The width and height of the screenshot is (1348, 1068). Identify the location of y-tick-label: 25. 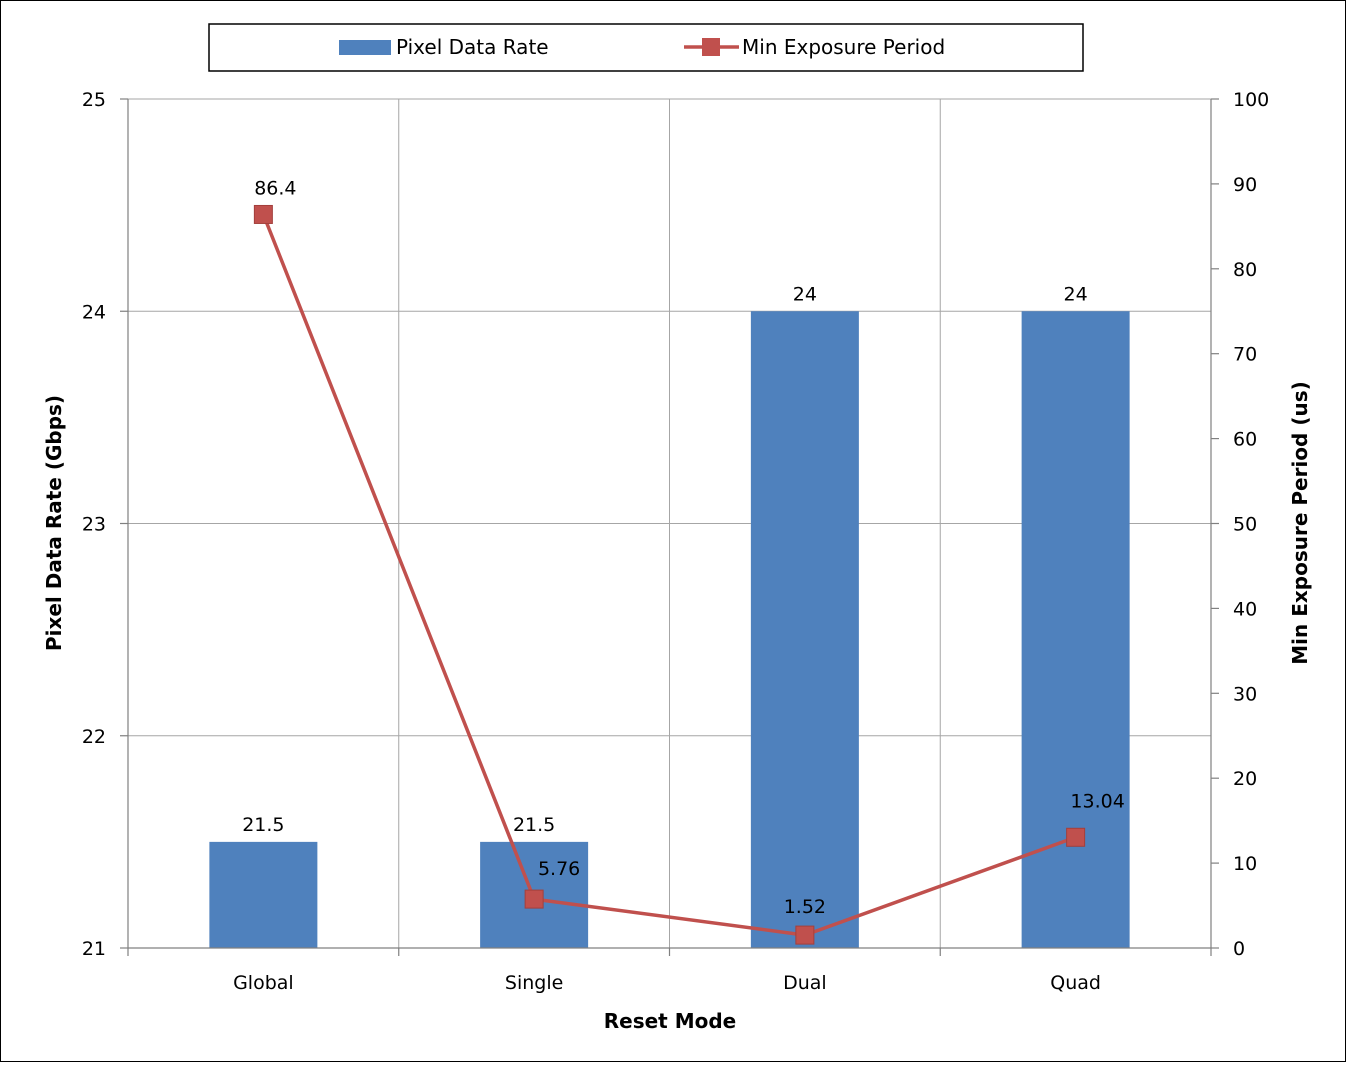
(94, 100).